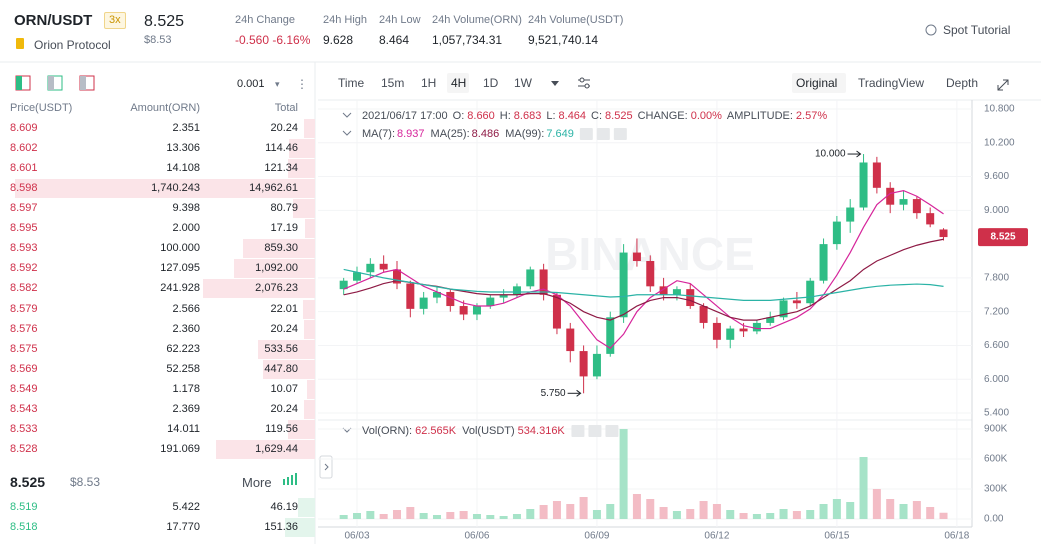  Describe the element at coordinates (55, 83) in the screenshot. I see `layout-icons` at that location.